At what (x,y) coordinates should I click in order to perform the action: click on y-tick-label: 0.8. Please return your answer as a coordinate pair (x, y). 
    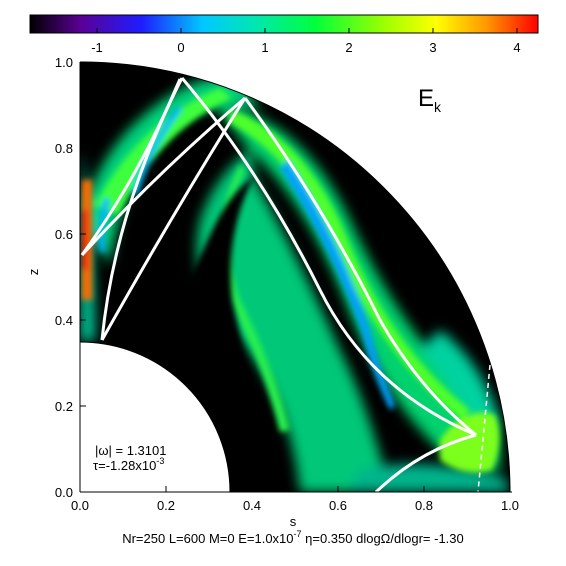
    Looking at the image, I should click on (64, 148).